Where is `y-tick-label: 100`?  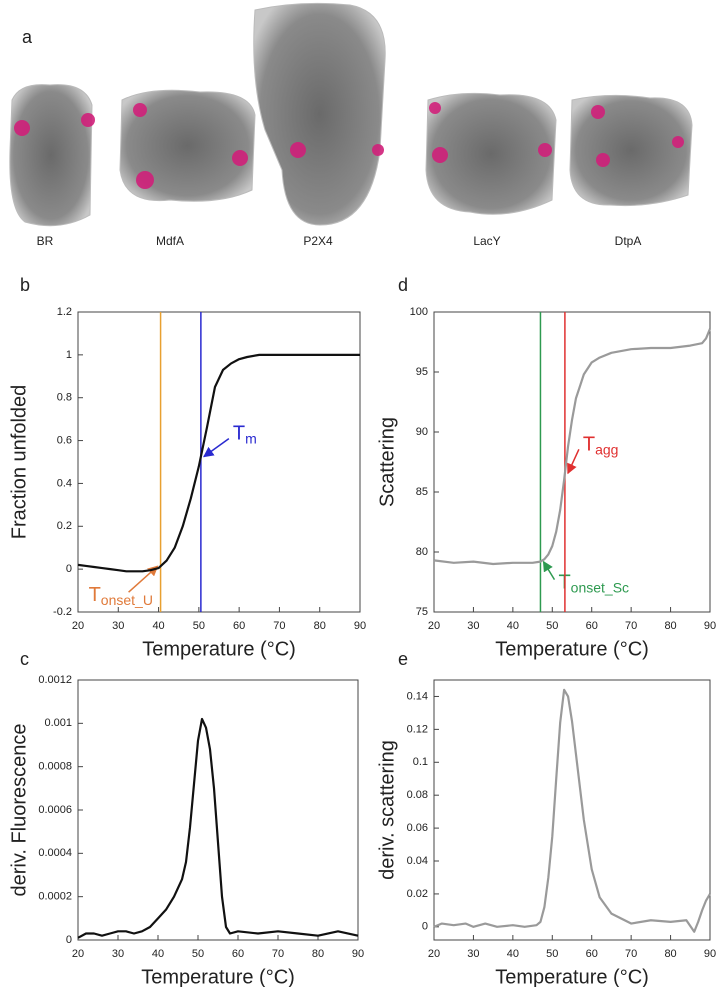 y-tick-label: 100 is located at coordinates (419, 312).